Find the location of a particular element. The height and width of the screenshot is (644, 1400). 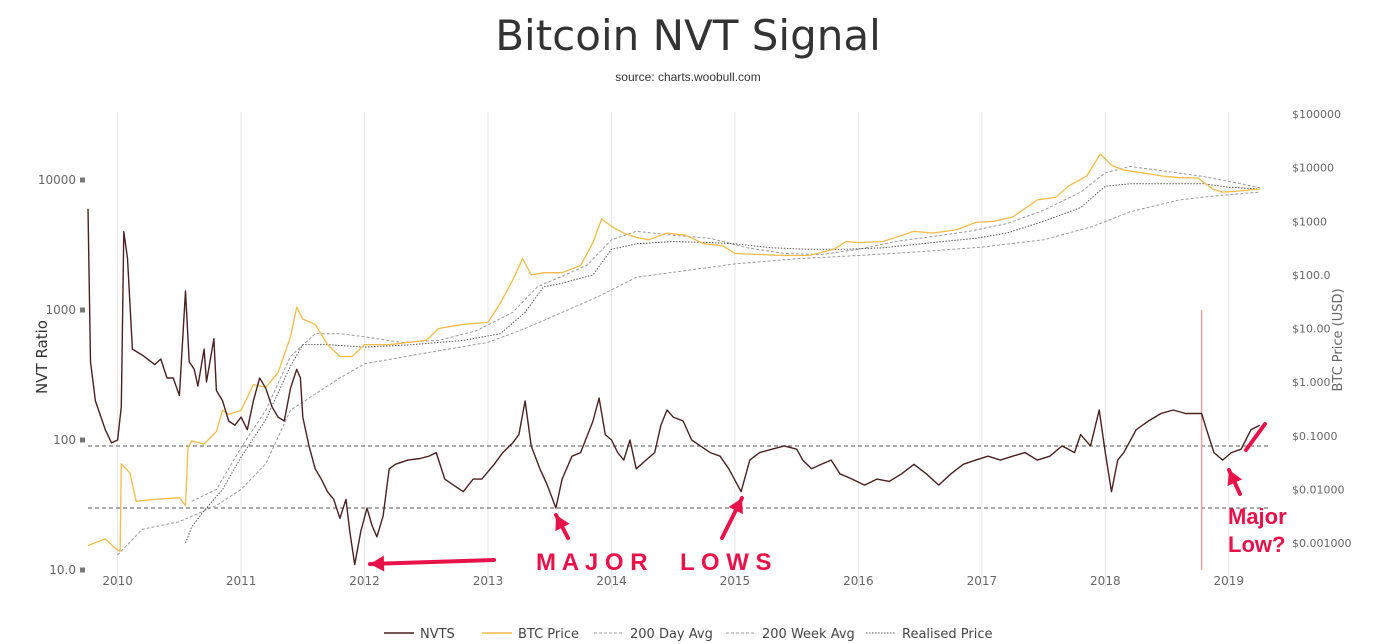

chart-title: Bitcoin NVT Signal is located at coordinates (688, 35).